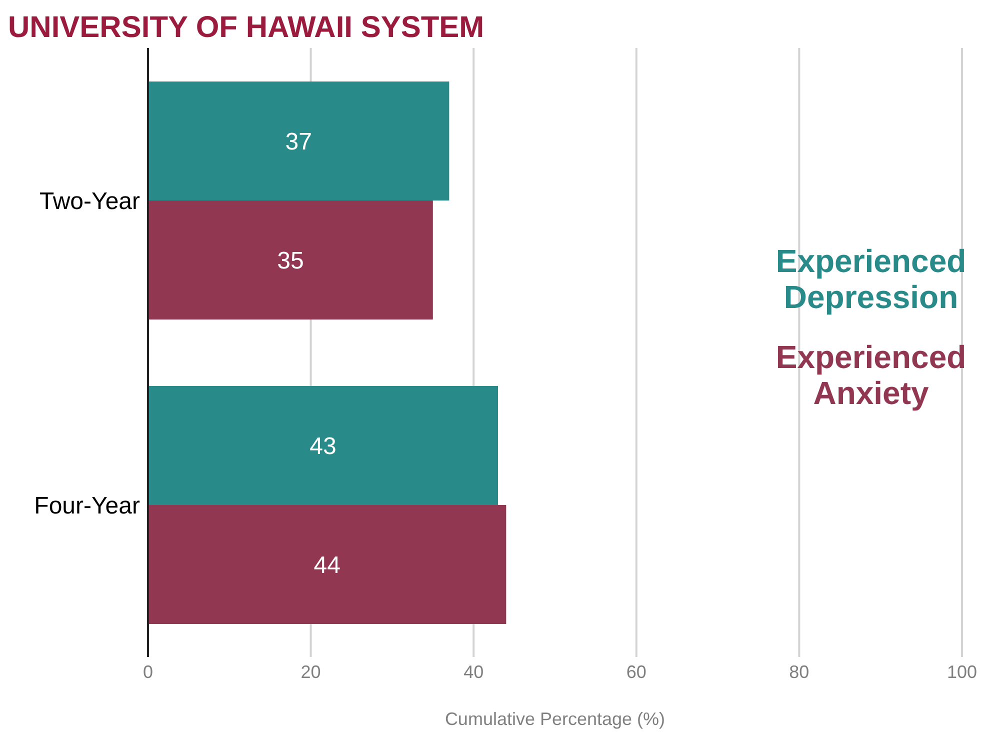 This screenshot has height=741, width=994. I want to click on data-label: 44, so click(327, 566).